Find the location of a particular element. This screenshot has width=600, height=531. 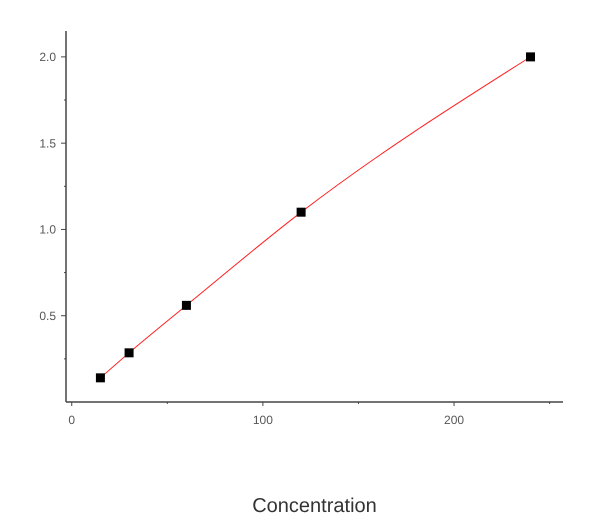

y-tick-label: 0.5 is located at coordinates (47, 315).